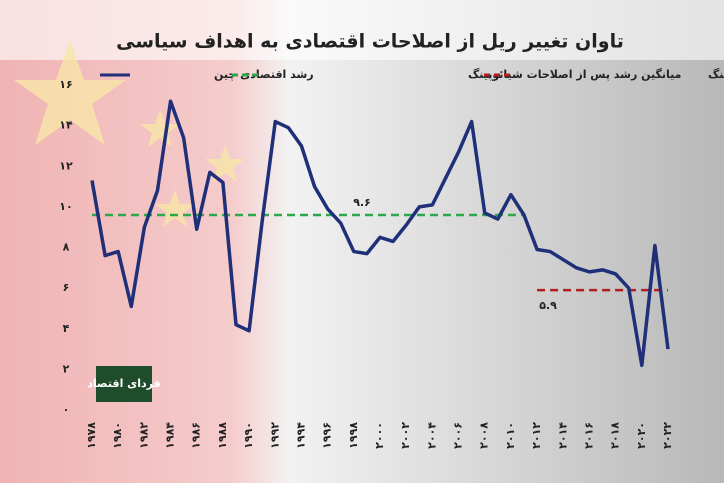 This screenshot has width=724, height=483. Describe the element at coordinates (264, 74) in the screenshot. I see `legend-label: رشد اقتصادی چین` at that location.